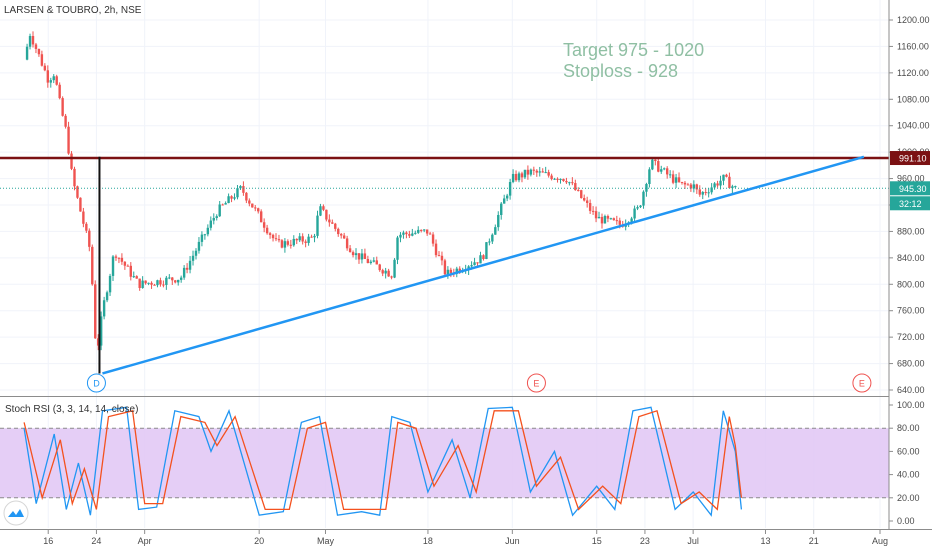 The height and width of the screenshot is (550, 932). I want to click on event-marker, so click(96, 383).